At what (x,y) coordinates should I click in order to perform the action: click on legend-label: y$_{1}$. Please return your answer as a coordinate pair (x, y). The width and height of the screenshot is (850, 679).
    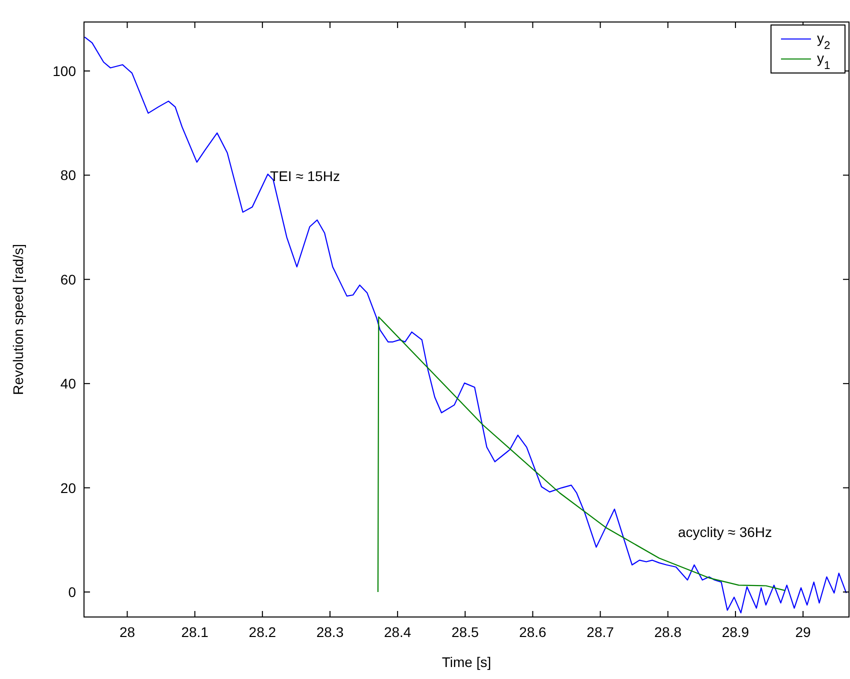
    Looking at the image, I should click on (823, 61).